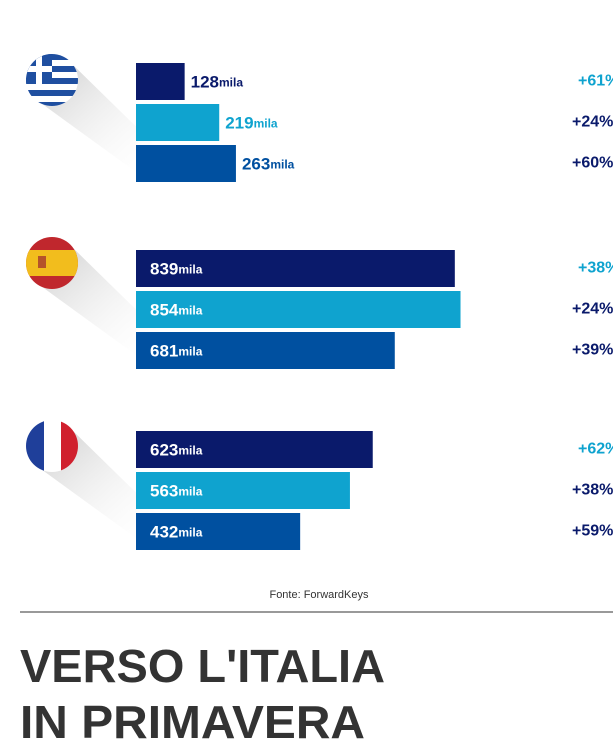 The width and height of the screenshot is (613, 749). I want to click on flag-spain, so click(93, 297).